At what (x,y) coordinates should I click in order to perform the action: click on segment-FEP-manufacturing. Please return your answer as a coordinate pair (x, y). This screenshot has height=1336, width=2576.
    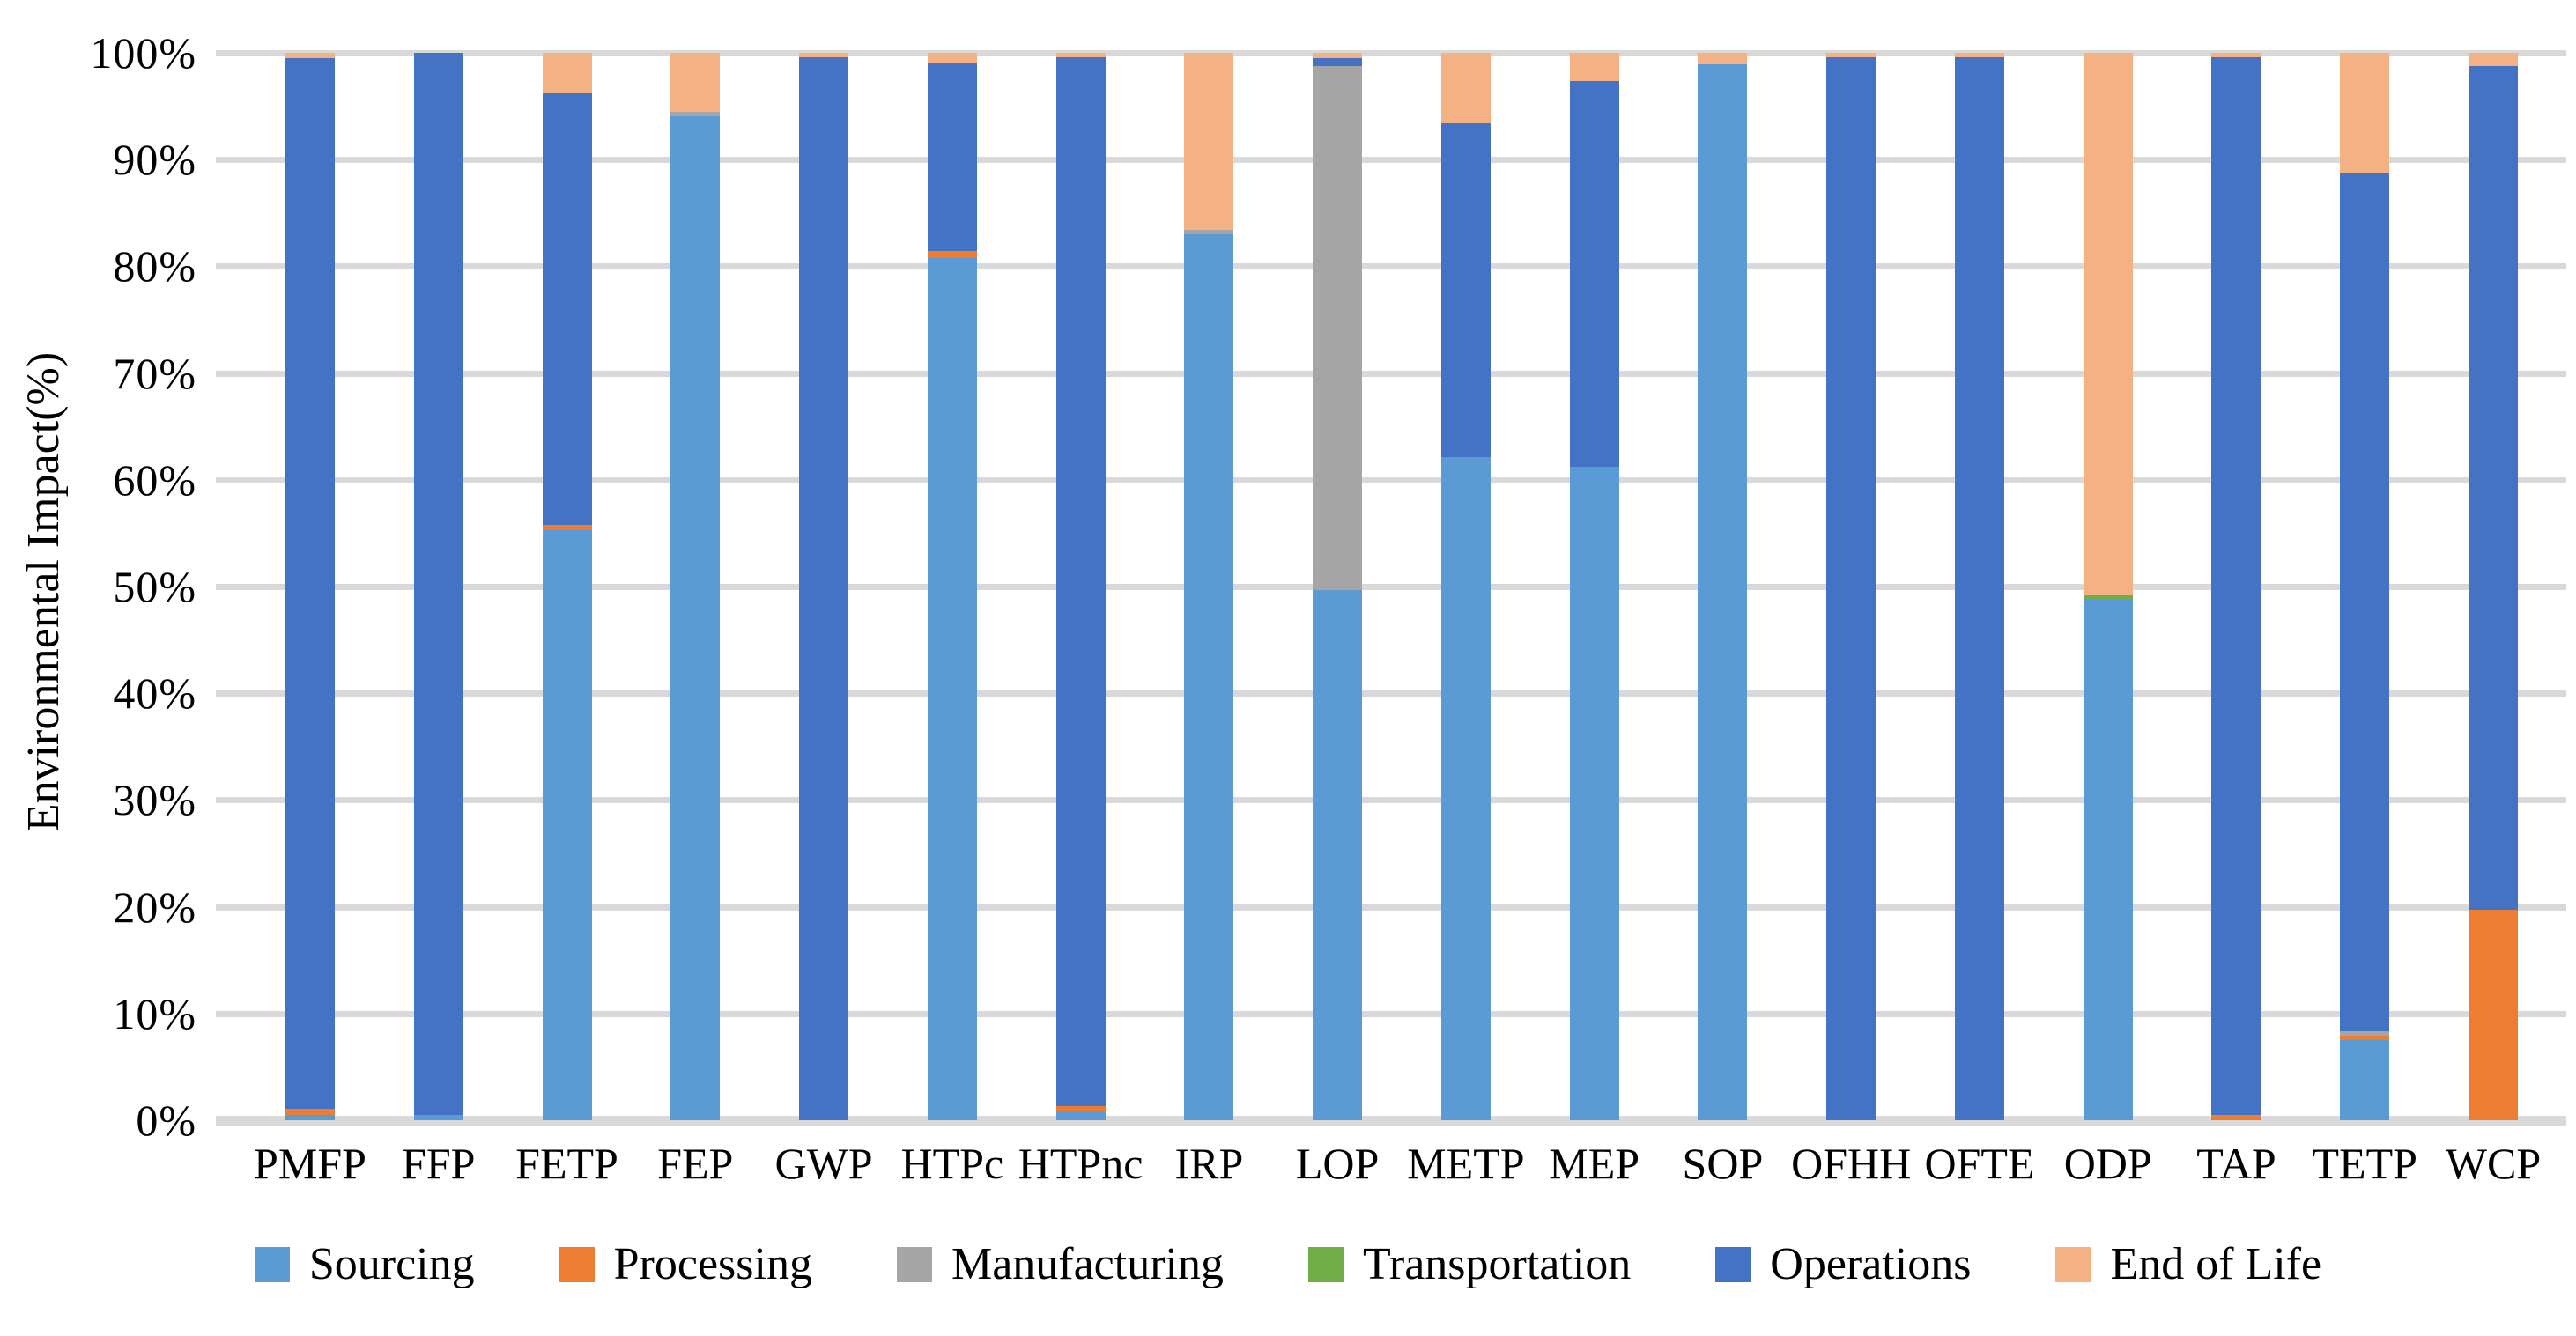
    Looking at the image, I should click on (696, 114).